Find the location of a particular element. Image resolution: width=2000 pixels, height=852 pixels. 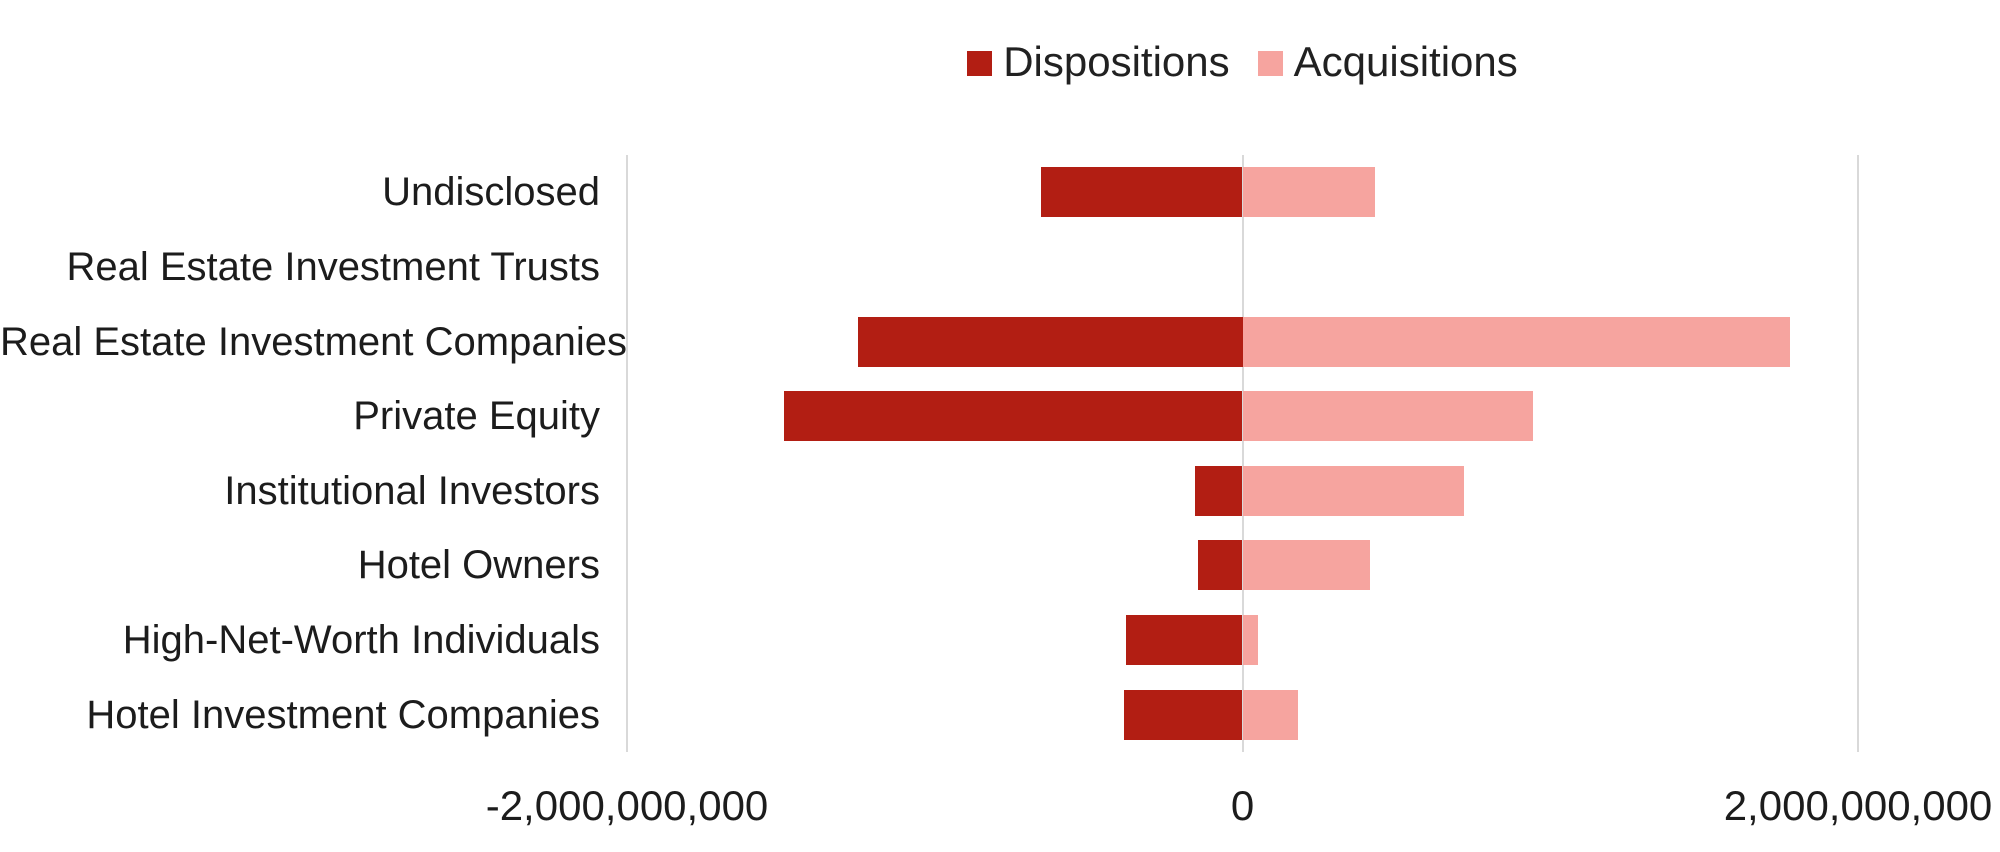

category-label: Institutional Investors is located at coordinates (412, 490).